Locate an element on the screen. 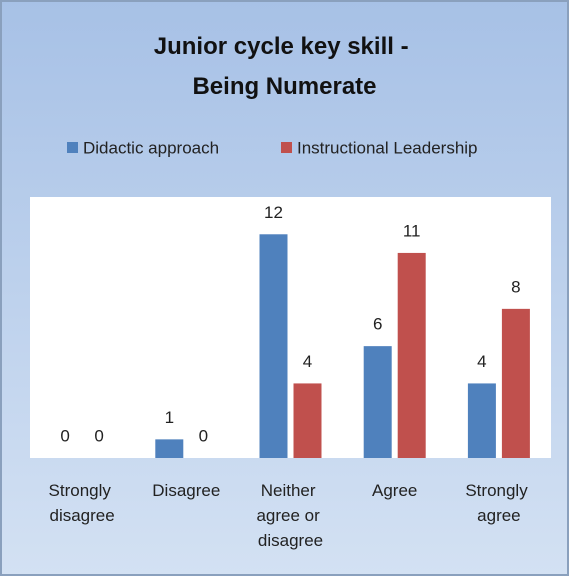 The image size is (569, 576). legend-label: Didactic approach is located at coordinates (151, 147).